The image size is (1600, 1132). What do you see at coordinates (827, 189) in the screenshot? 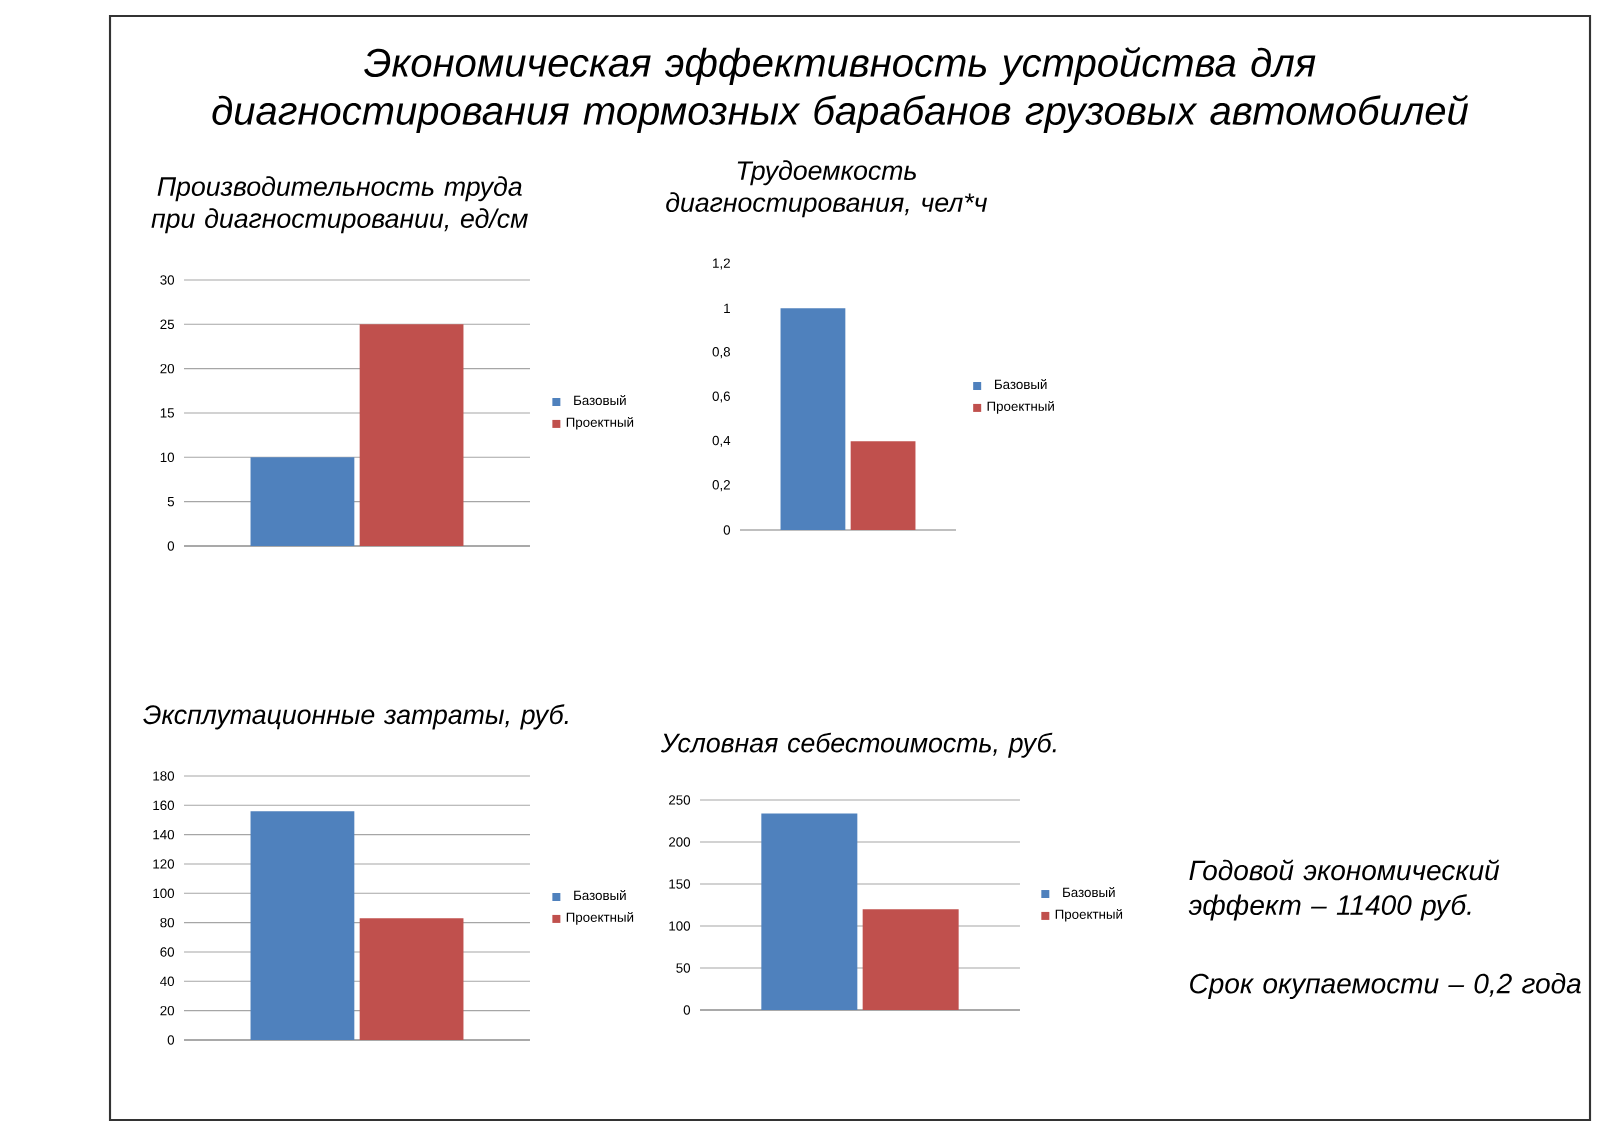
I see `chart-title: Трудоемкость диагностирования, чел*ч` at bounding box center [827, 189].